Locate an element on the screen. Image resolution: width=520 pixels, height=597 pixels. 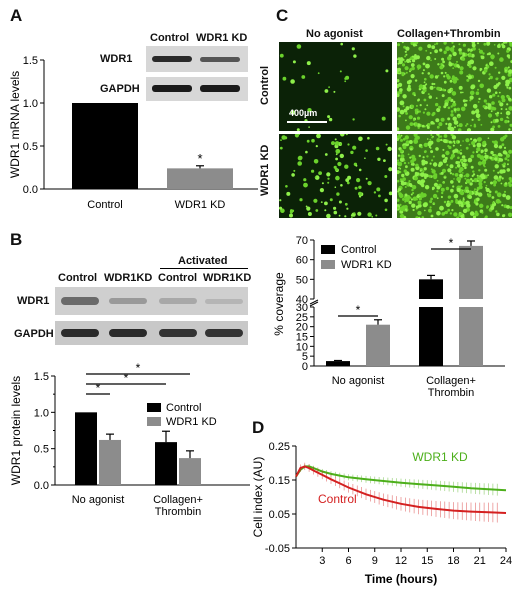
c-y-tick-label: 70 is located at coordinates (302, 241).